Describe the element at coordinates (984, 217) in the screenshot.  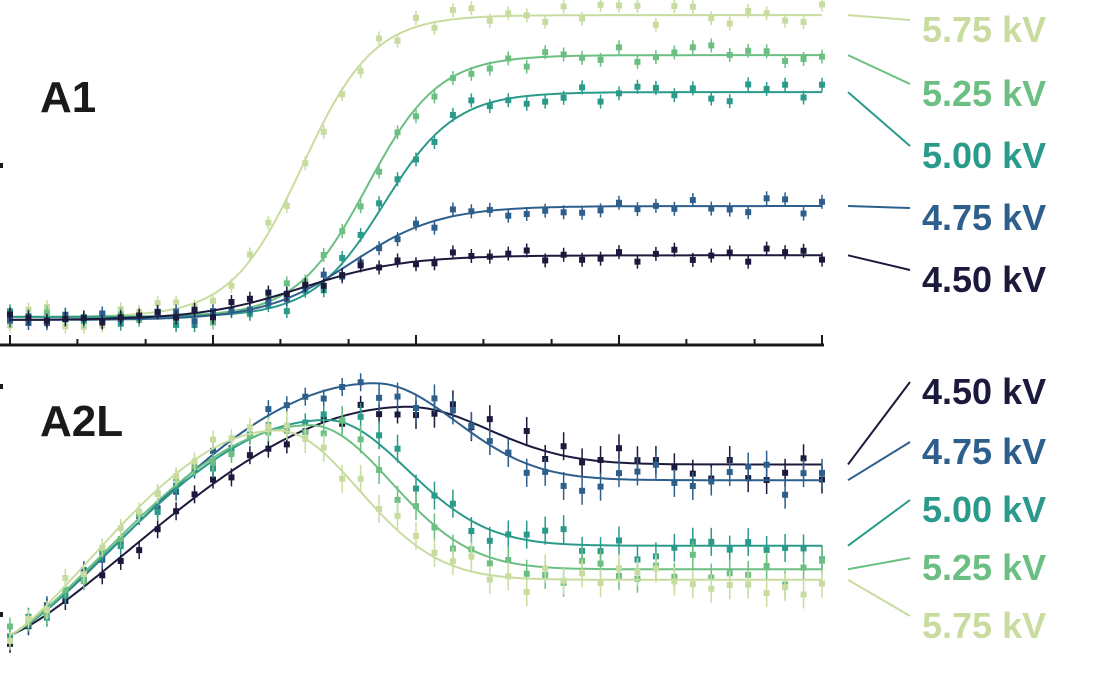
I see `a1-series-label-4-75-kv: 4.75 kV` at that location.